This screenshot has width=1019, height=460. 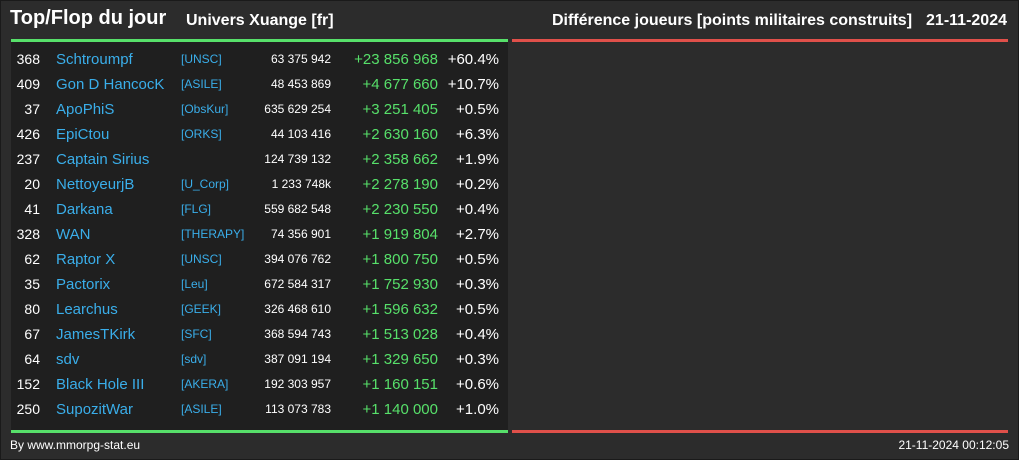 I want to click on header-date: 21-11-2024, so click(x=966, y=20).